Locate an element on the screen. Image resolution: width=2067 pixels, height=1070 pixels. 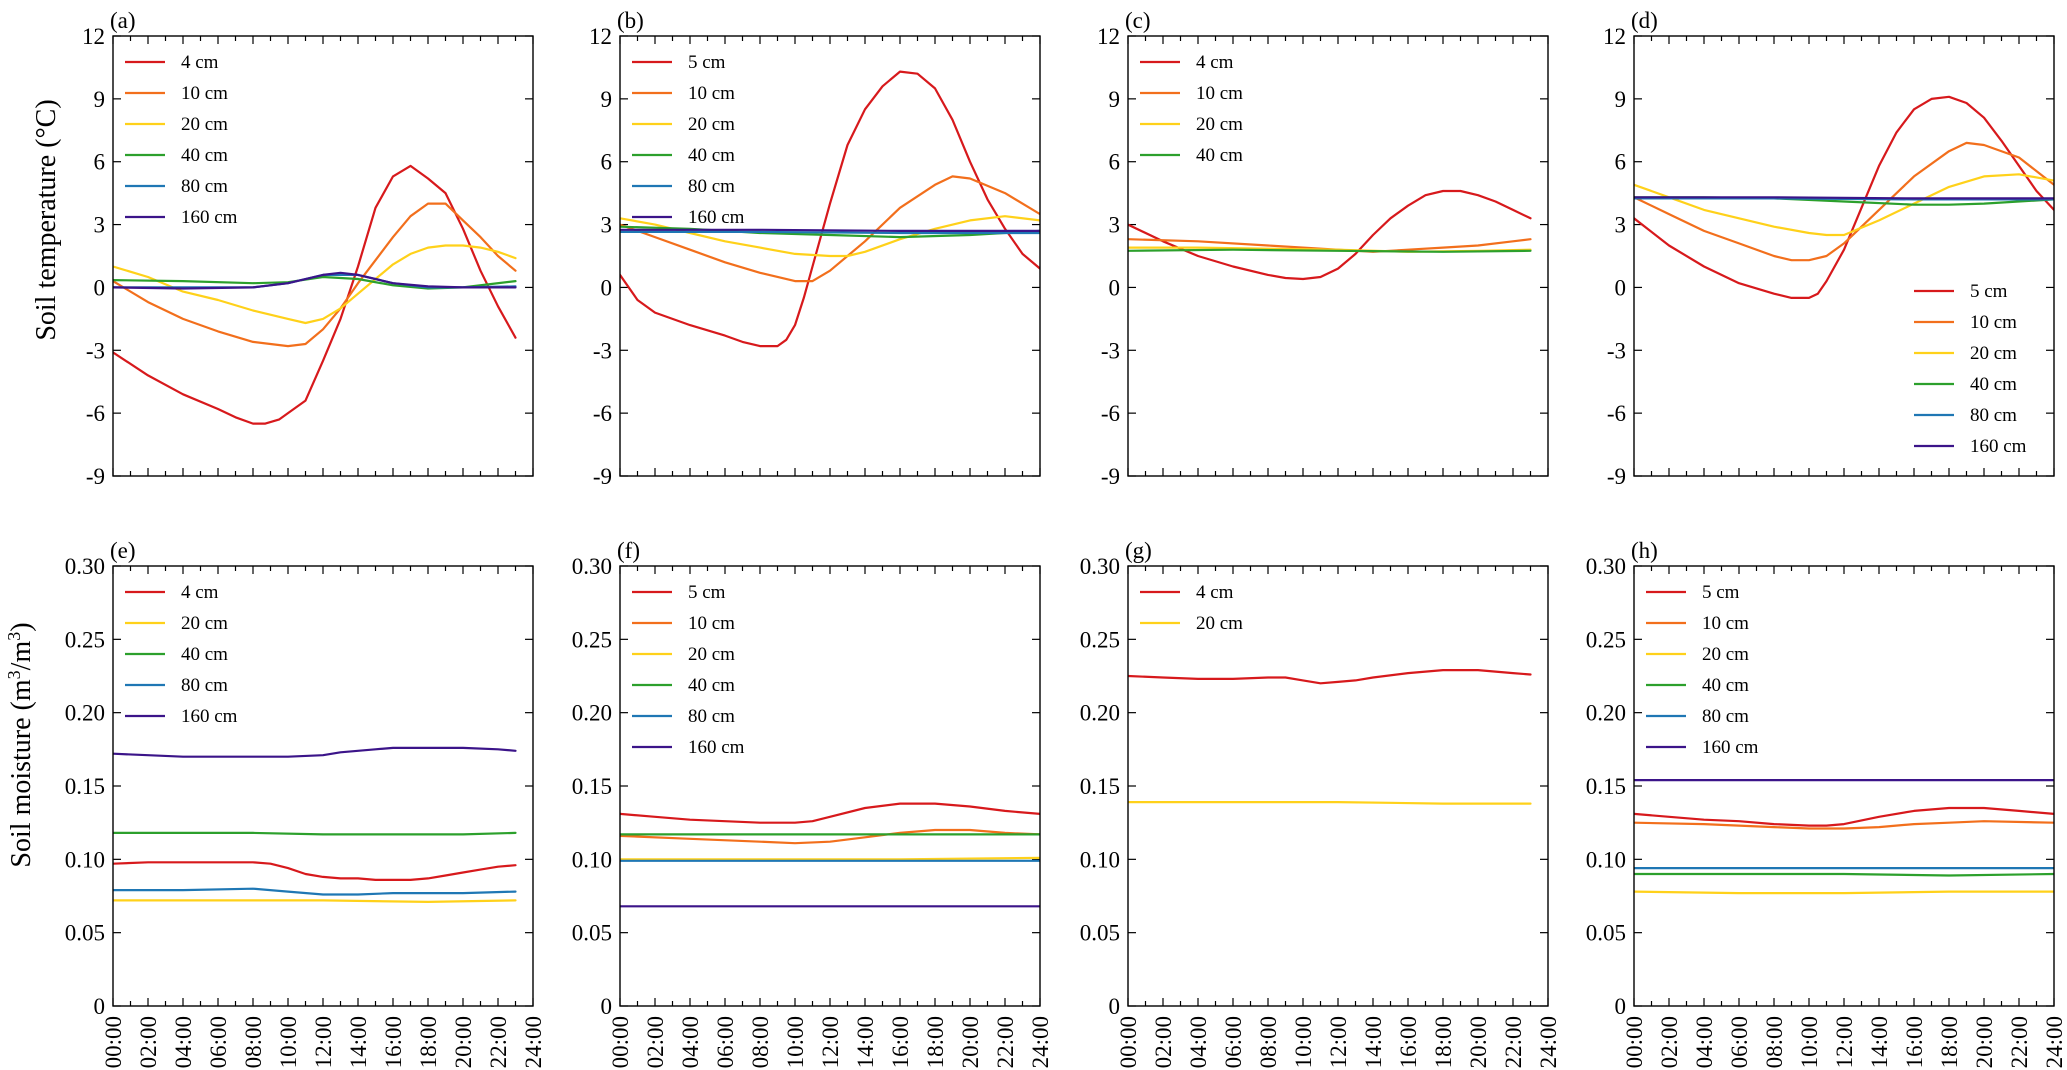
series-line-5cm is located at coordinates (830, 813).